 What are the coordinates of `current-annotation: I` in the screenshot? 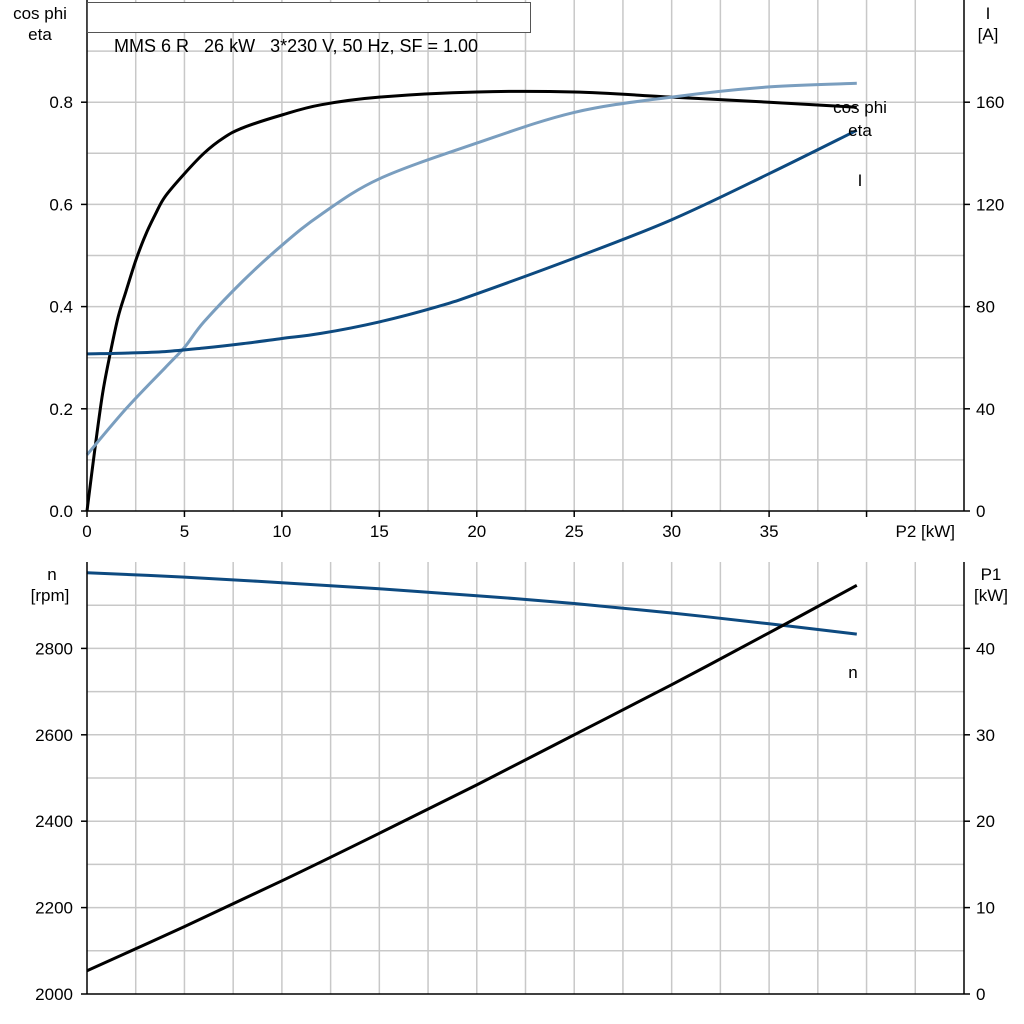 It's located at (860, 180).